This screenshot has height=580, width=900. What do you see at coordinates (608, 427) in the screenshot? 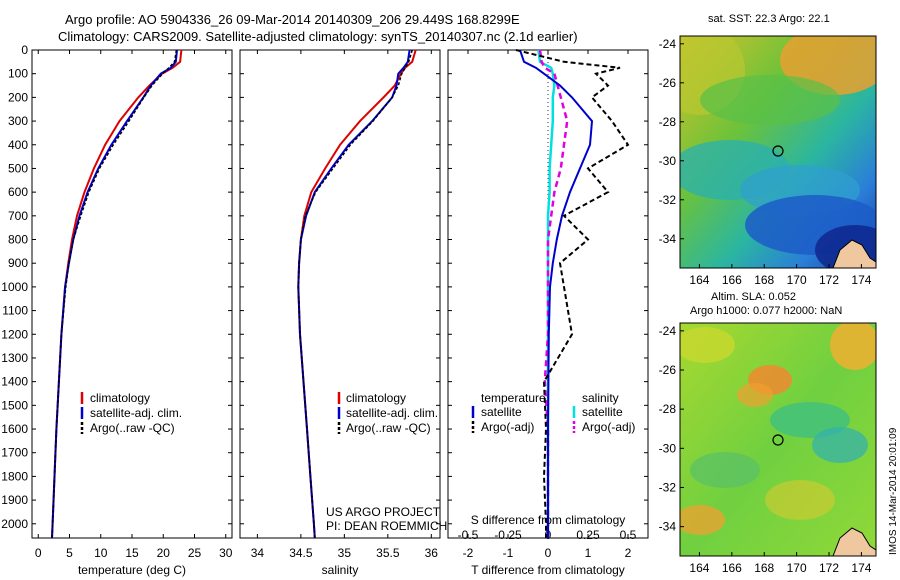
I see `legend-sal-argo-label: Argo(-adj)` at bounding box center [608, 427].